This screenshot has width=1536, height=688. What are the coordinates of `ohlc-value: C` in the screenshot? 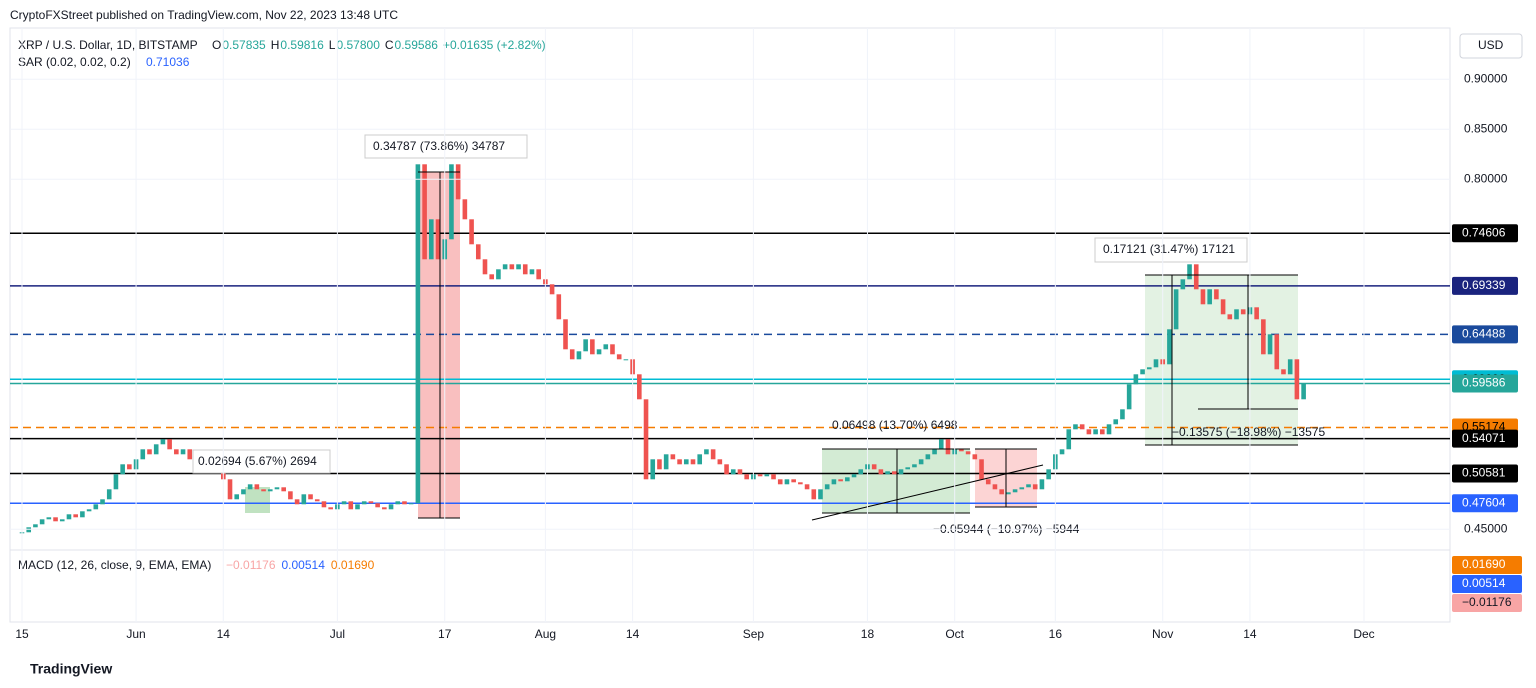 It's located at (389, 45).